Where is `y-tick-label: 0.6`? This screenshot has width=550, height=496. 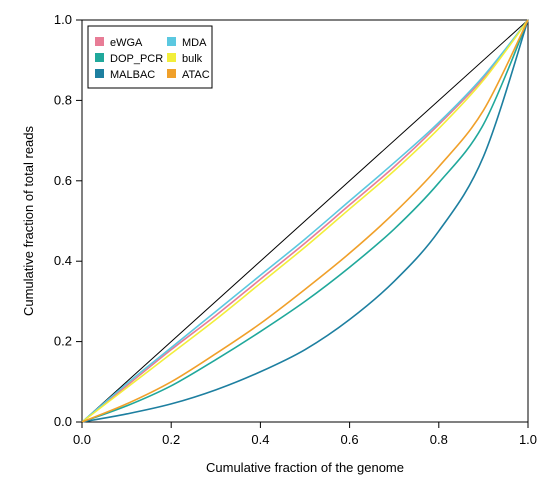 y-tick-label: 0.6 is located at coordinates (63, 180).